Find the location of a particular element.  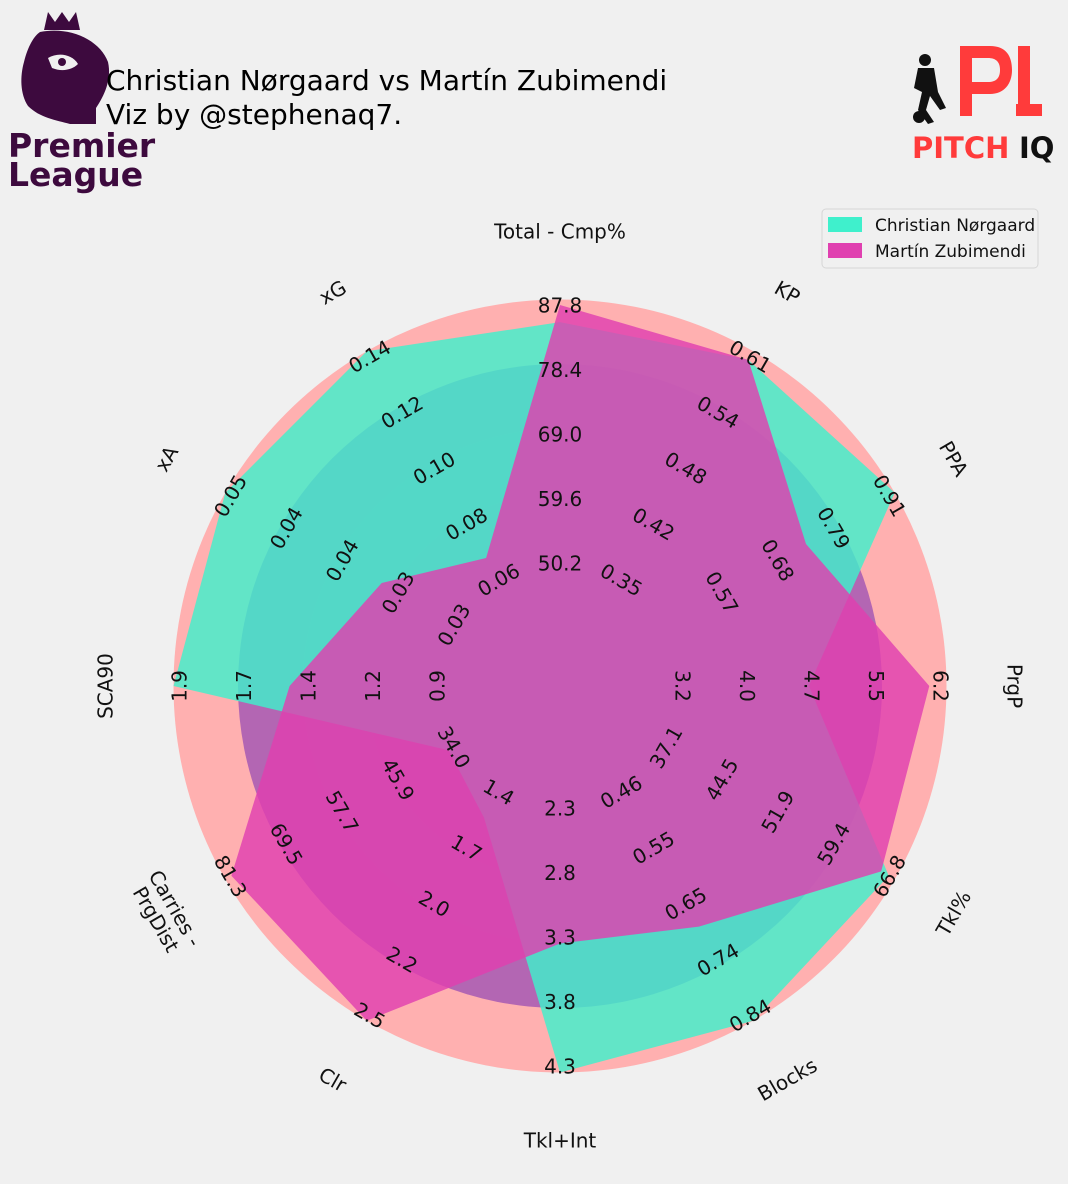

tick-label-6-3: 3.8 is located at coordinates (560, 1002).